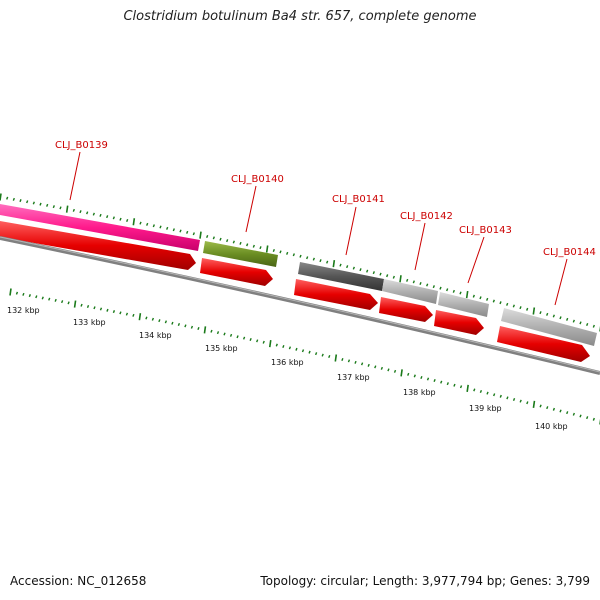 The width and height of the screenshot is (600, 600). I want to click on gene-label-clj-b0144: CLJ_B0144, so click(569, 252).